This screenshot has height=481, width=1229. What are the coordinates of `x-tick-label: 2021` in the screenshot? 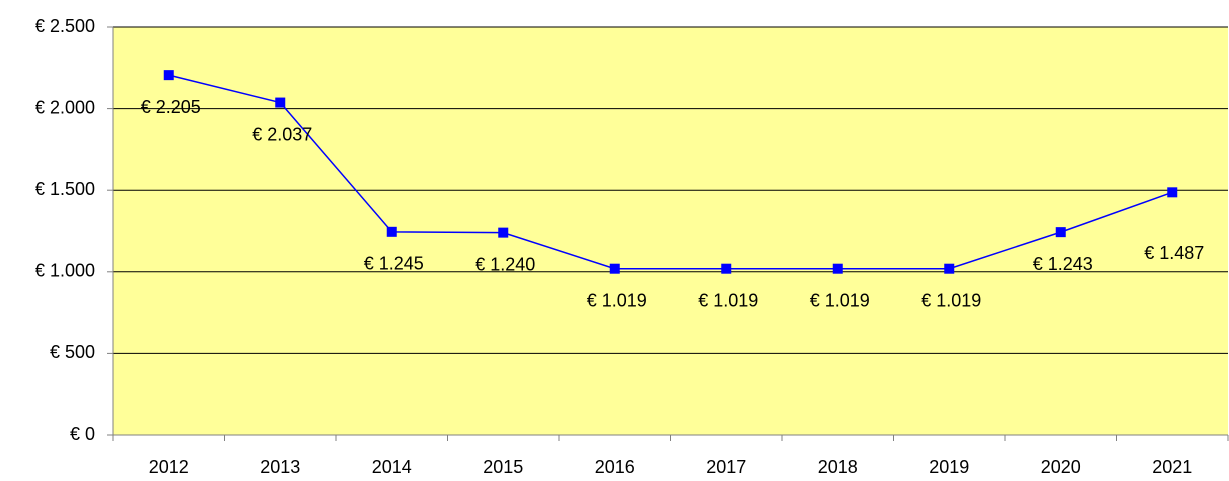 It's located at (1172, 467).